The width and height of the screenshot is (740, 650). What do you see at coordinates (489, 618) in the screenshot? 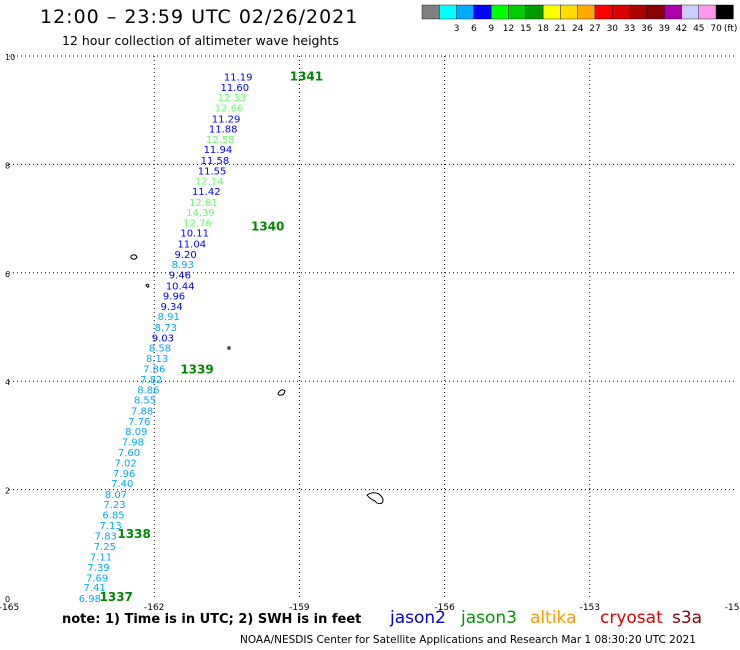
I see `satellite-label: jason3` at bounding box center [489, 618].